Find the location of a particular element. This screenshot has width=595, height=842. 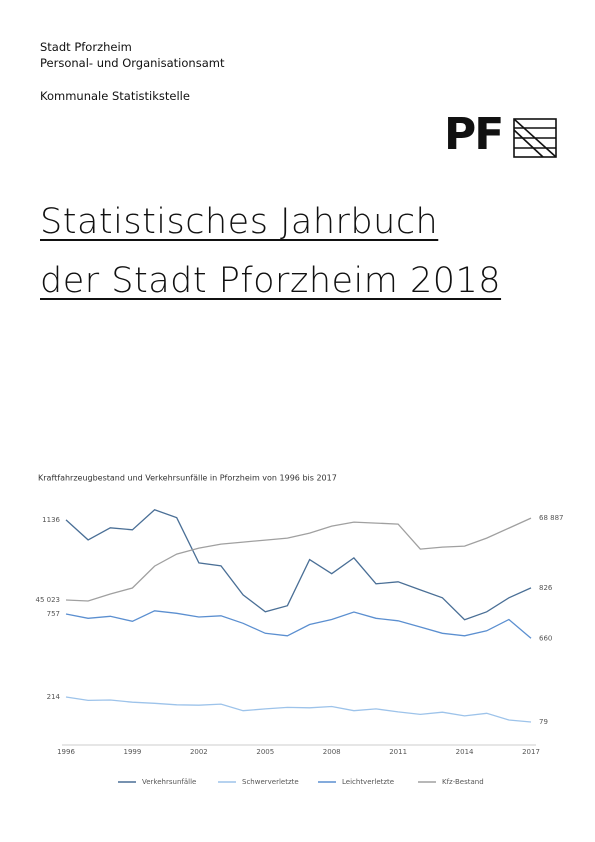

value-label: 757 is located at coordinates (53, 614).